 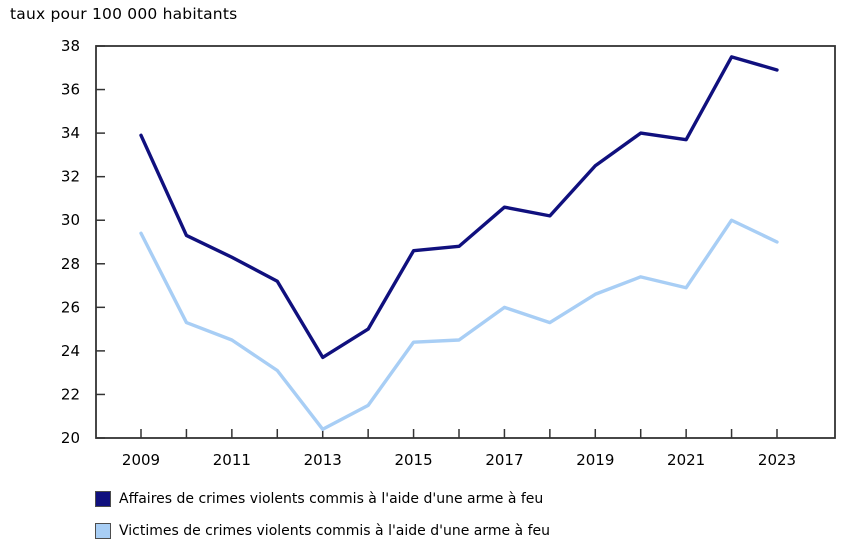 I want to click on legend-swatch-affaires, so click(x=103, y=499).